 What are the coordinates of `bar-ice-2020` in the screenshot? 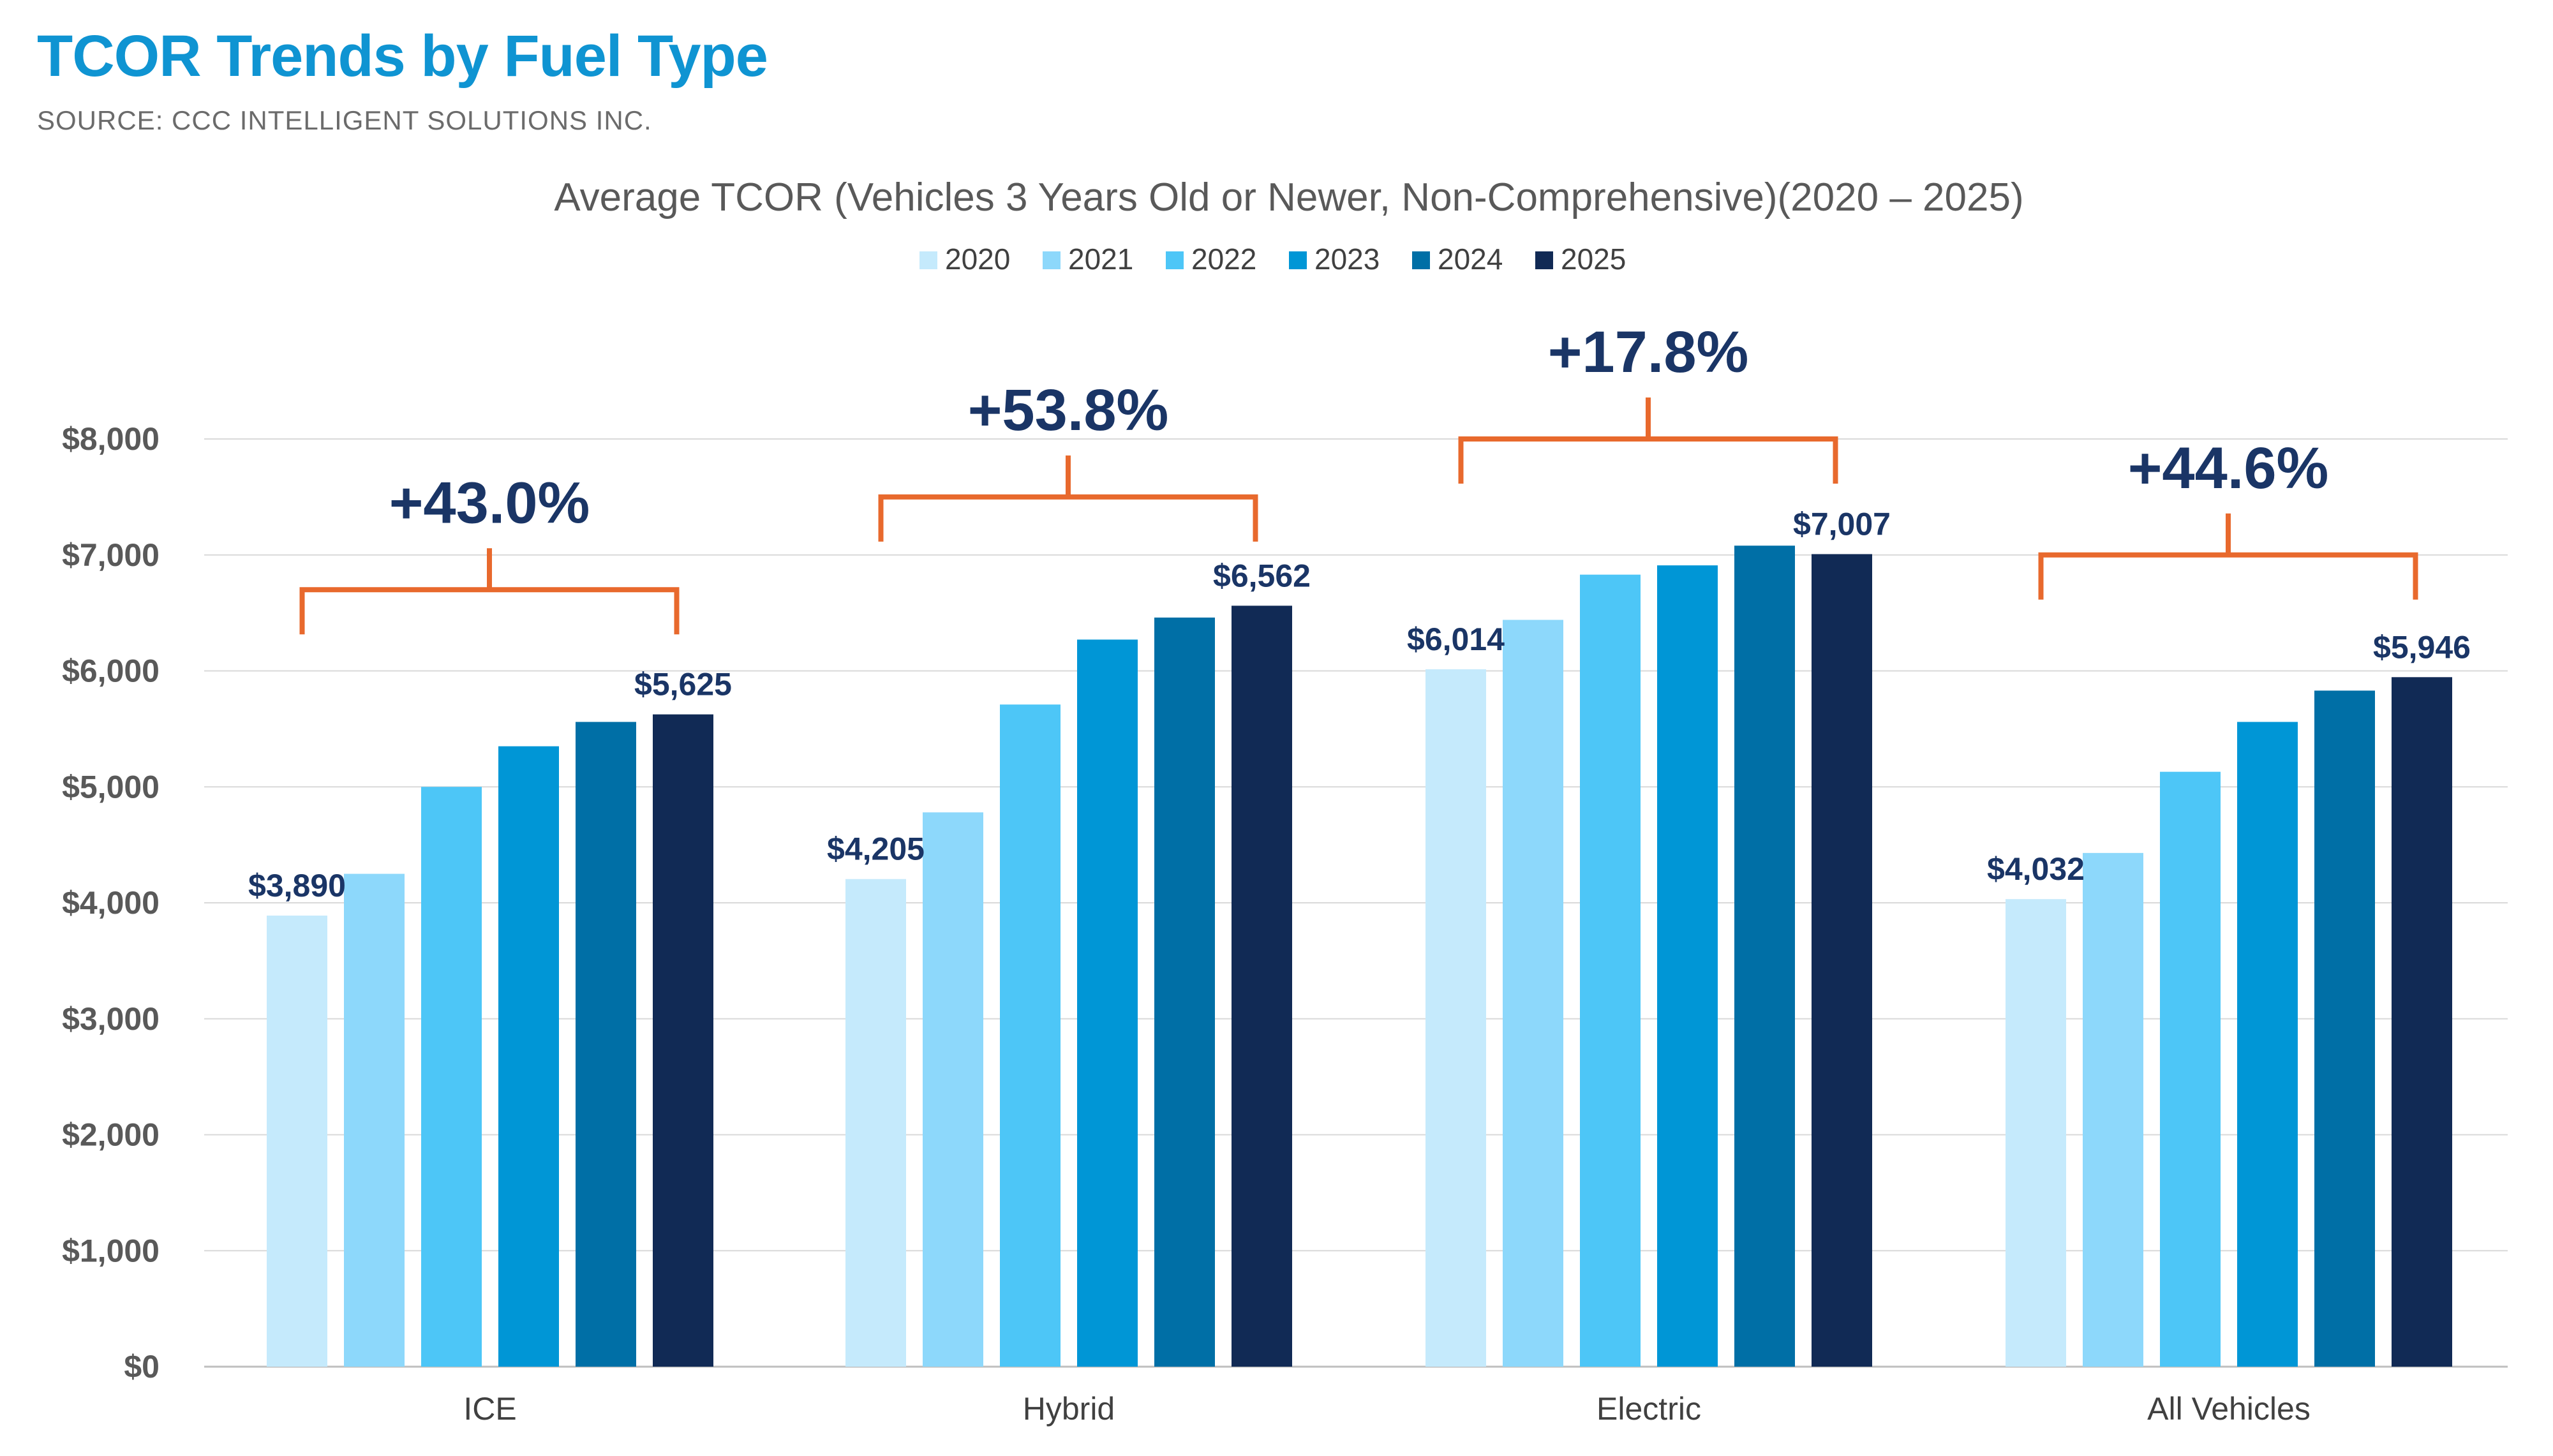 It's located at (297, 1141).